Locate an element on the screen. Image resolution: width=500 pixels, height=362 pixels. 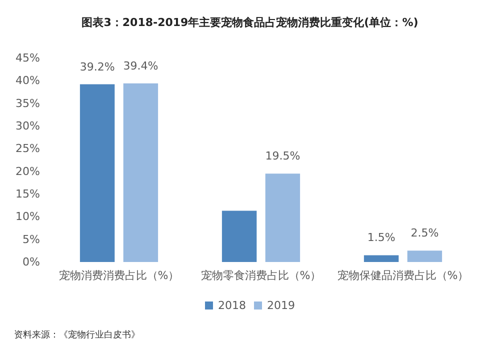
y-tick-label: 10% is located at coordinates (28, 217).